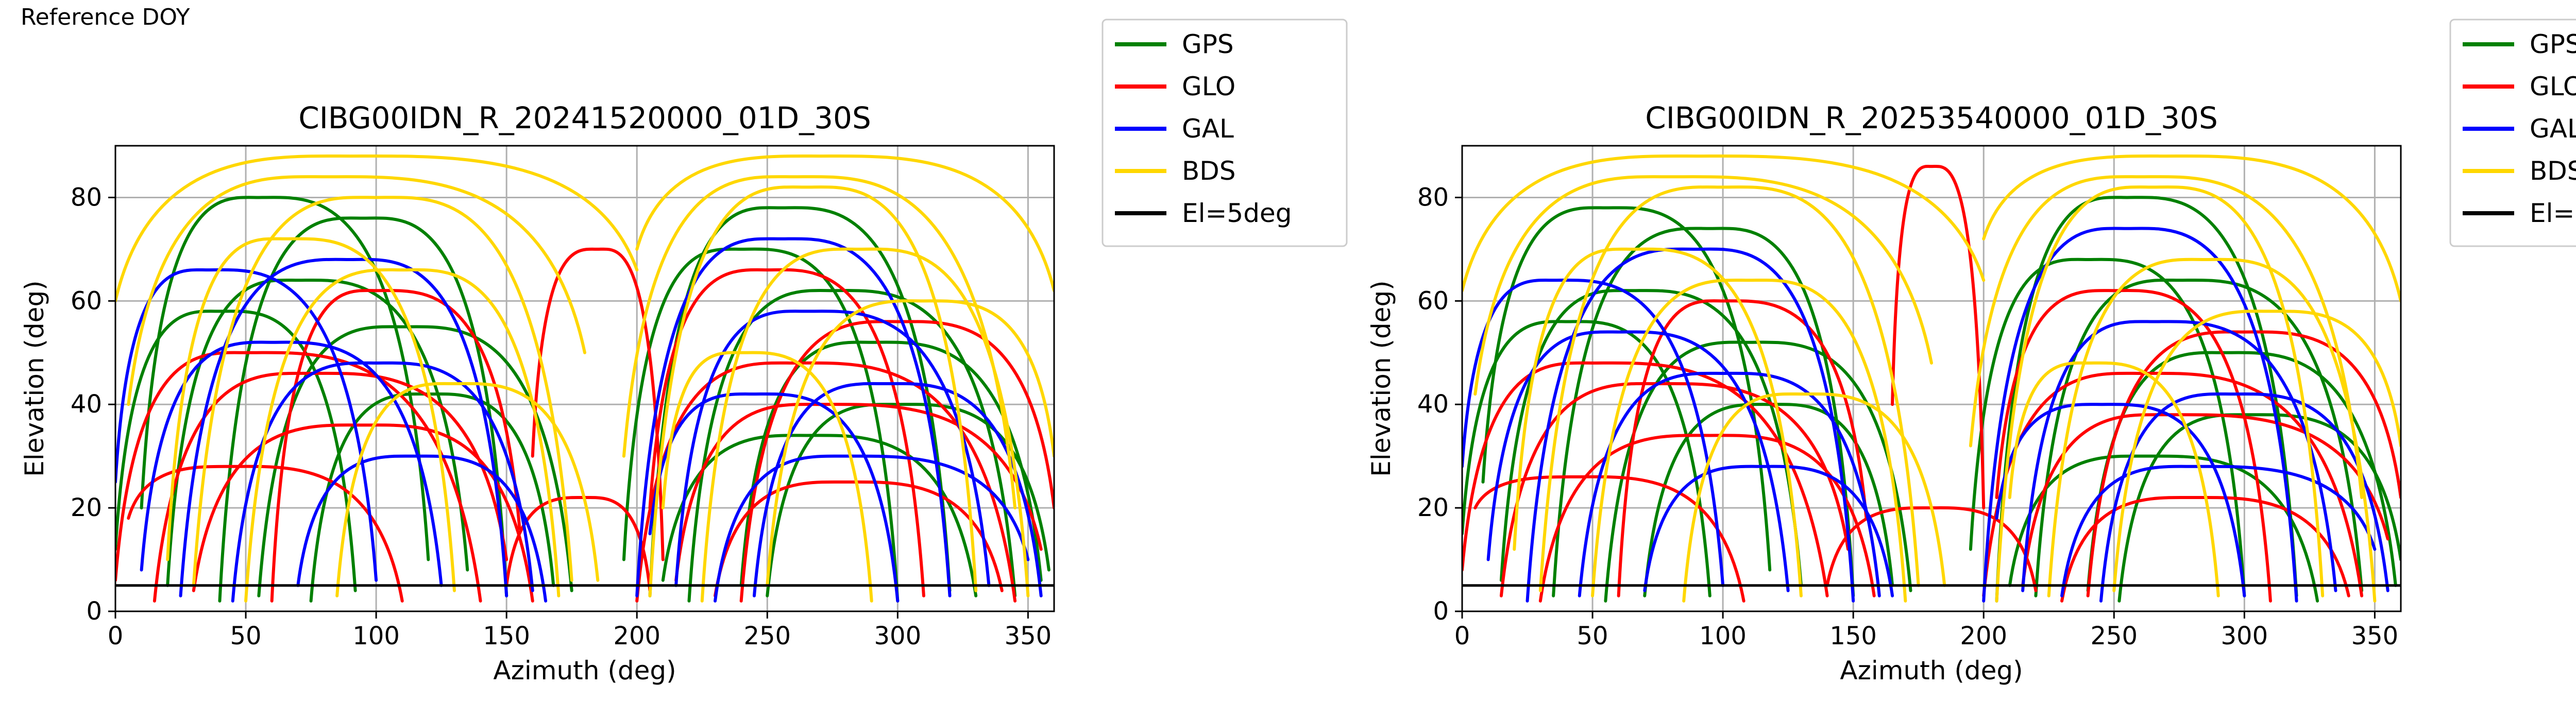  Describe the element at coordinates (1208, 44) in the screenshot. I see `legend-label: GPS` at that location.